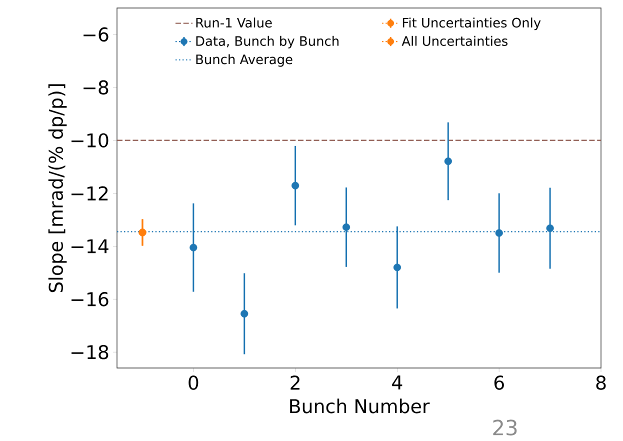 Image resolution: width=623 pixels, height=441 pixels. What do you see at coordinates (96, 34) in the screenshot?
I see `y-tick-label: −6` at bounding box center [96, 34].